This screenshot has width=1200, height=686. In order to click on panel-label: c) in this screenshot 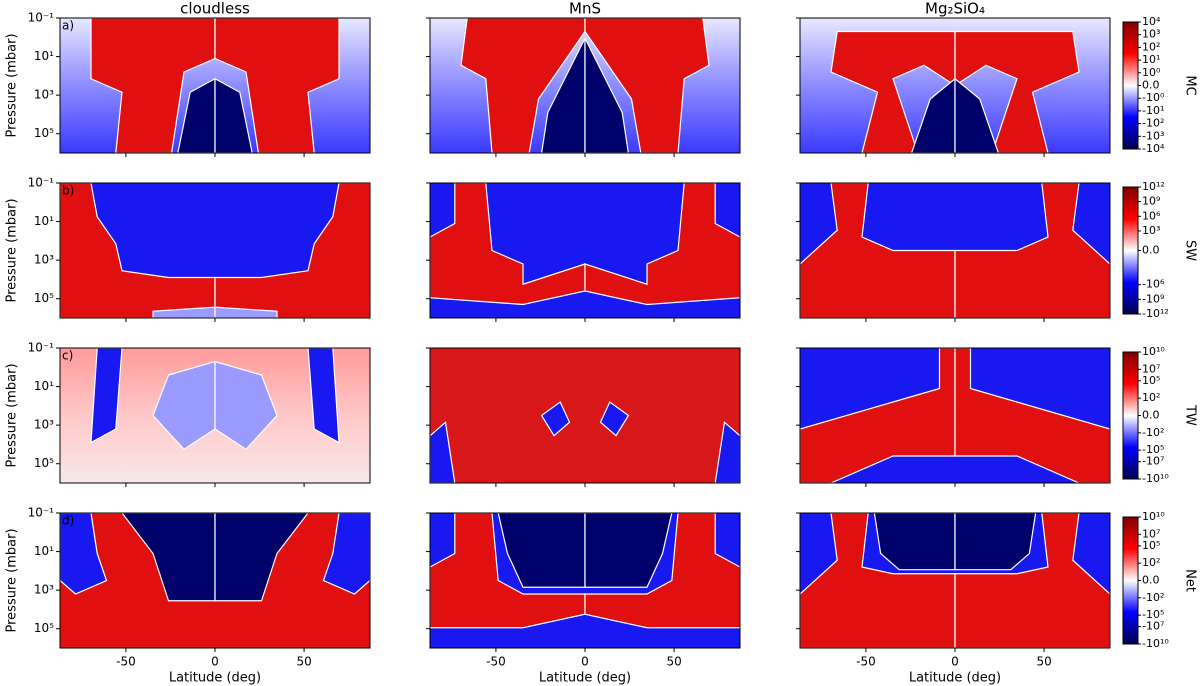, I will do `click(67, 356)`.